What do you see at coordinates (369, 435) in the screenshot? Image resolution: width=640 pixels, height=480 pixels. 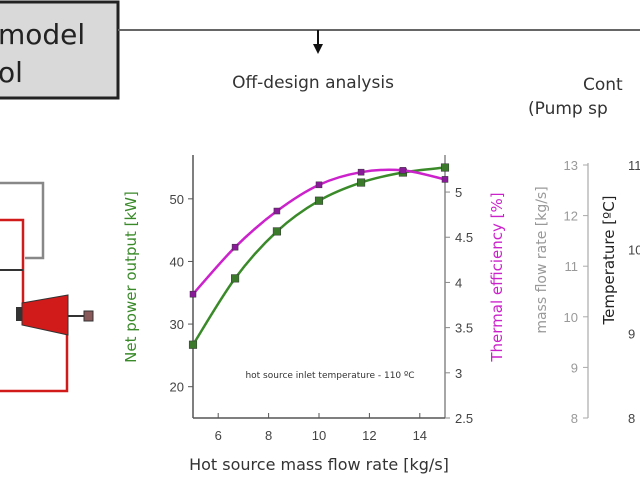 I see `x-tick-label: 12` at bounding box center [369, 435].